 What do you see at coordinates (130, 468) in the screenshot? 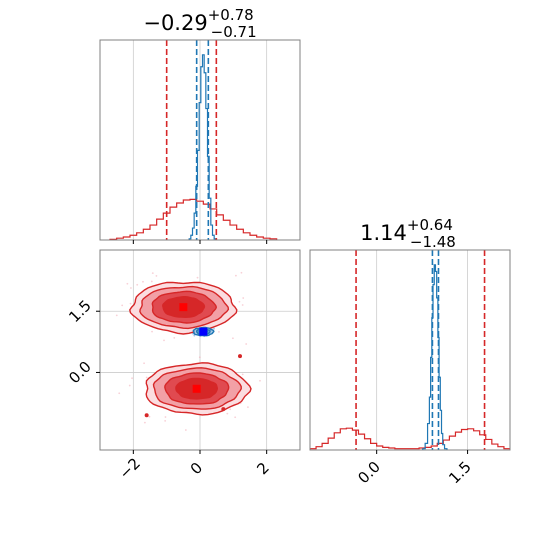
I see `x-tick-label: −2` at bounding box center [130, 468].